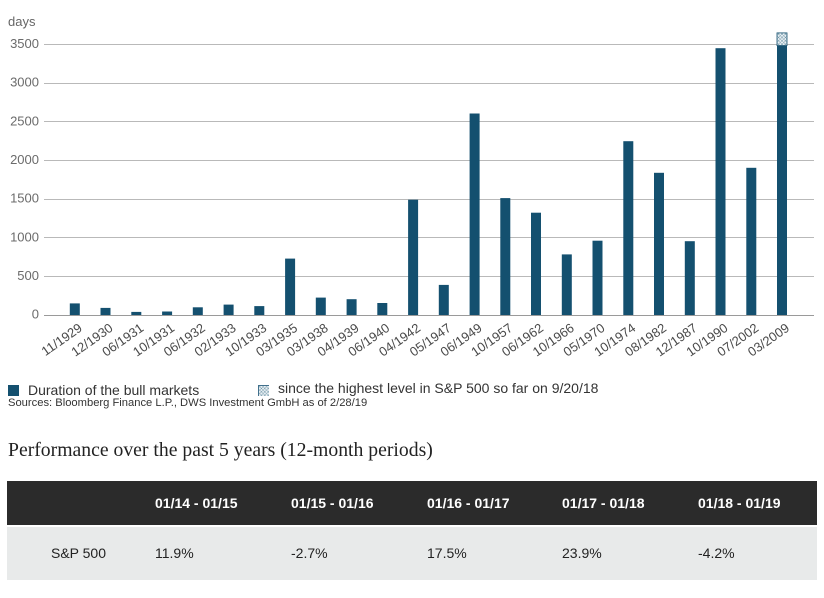 The height and width of the screenshot is (598, 824). Describe the element at coordinates (35, 314) in the screenshot. I see `svg-text: 0` at that location.